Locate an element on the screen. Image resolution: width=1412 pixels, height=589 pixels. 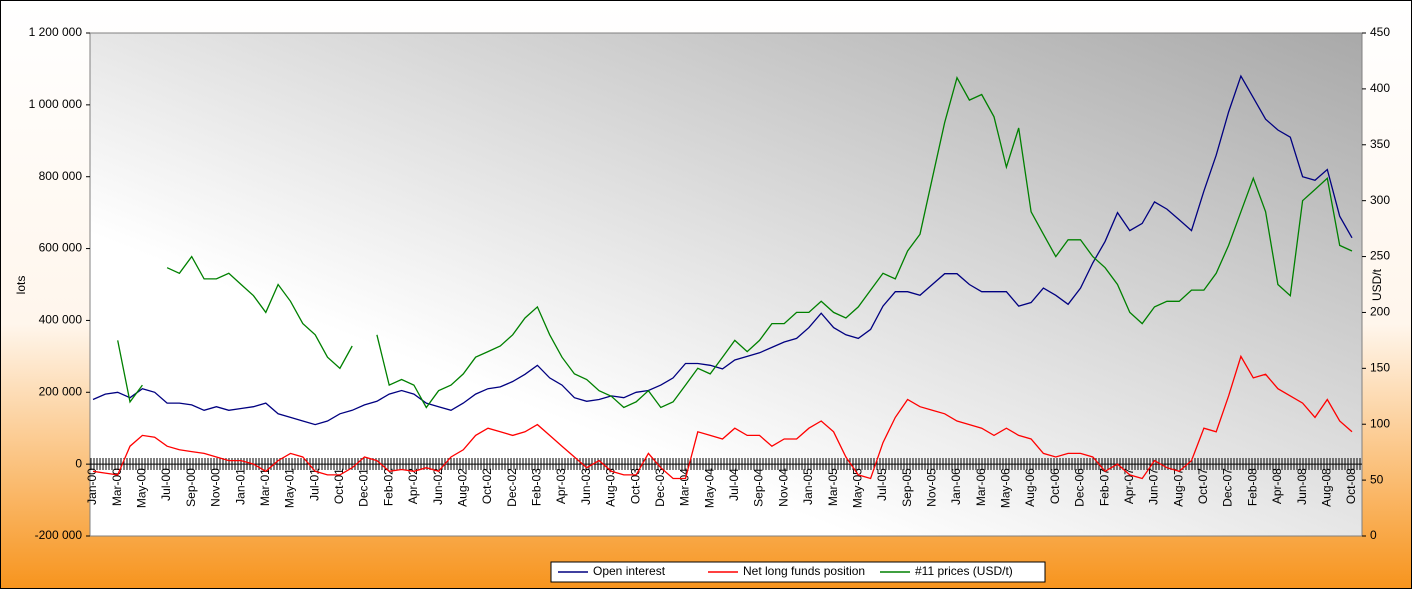
x-tick-label: May-00 is located at coordinates (142, 488).